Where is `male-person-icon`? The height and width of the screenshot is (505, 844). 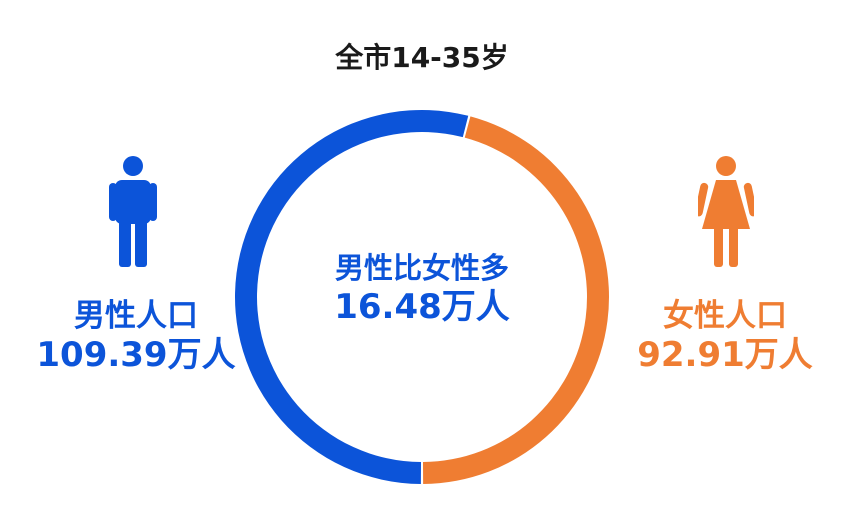 male-person-icon is located at coordinates (133, 211).